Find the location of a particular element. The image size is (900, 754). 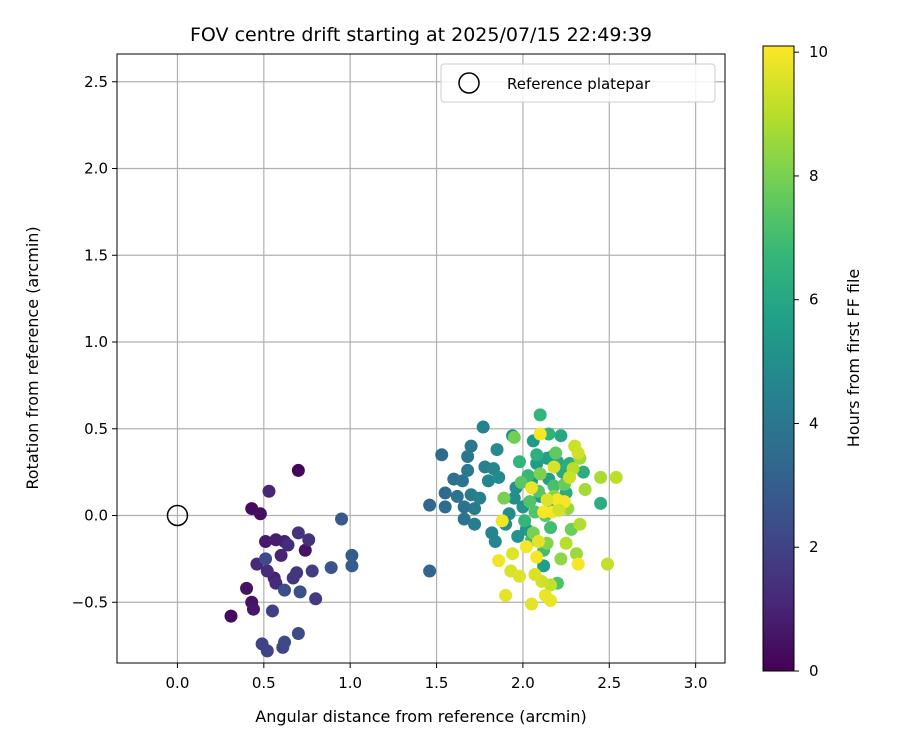

colorbar-gradient is located at coordinates (778, 358).